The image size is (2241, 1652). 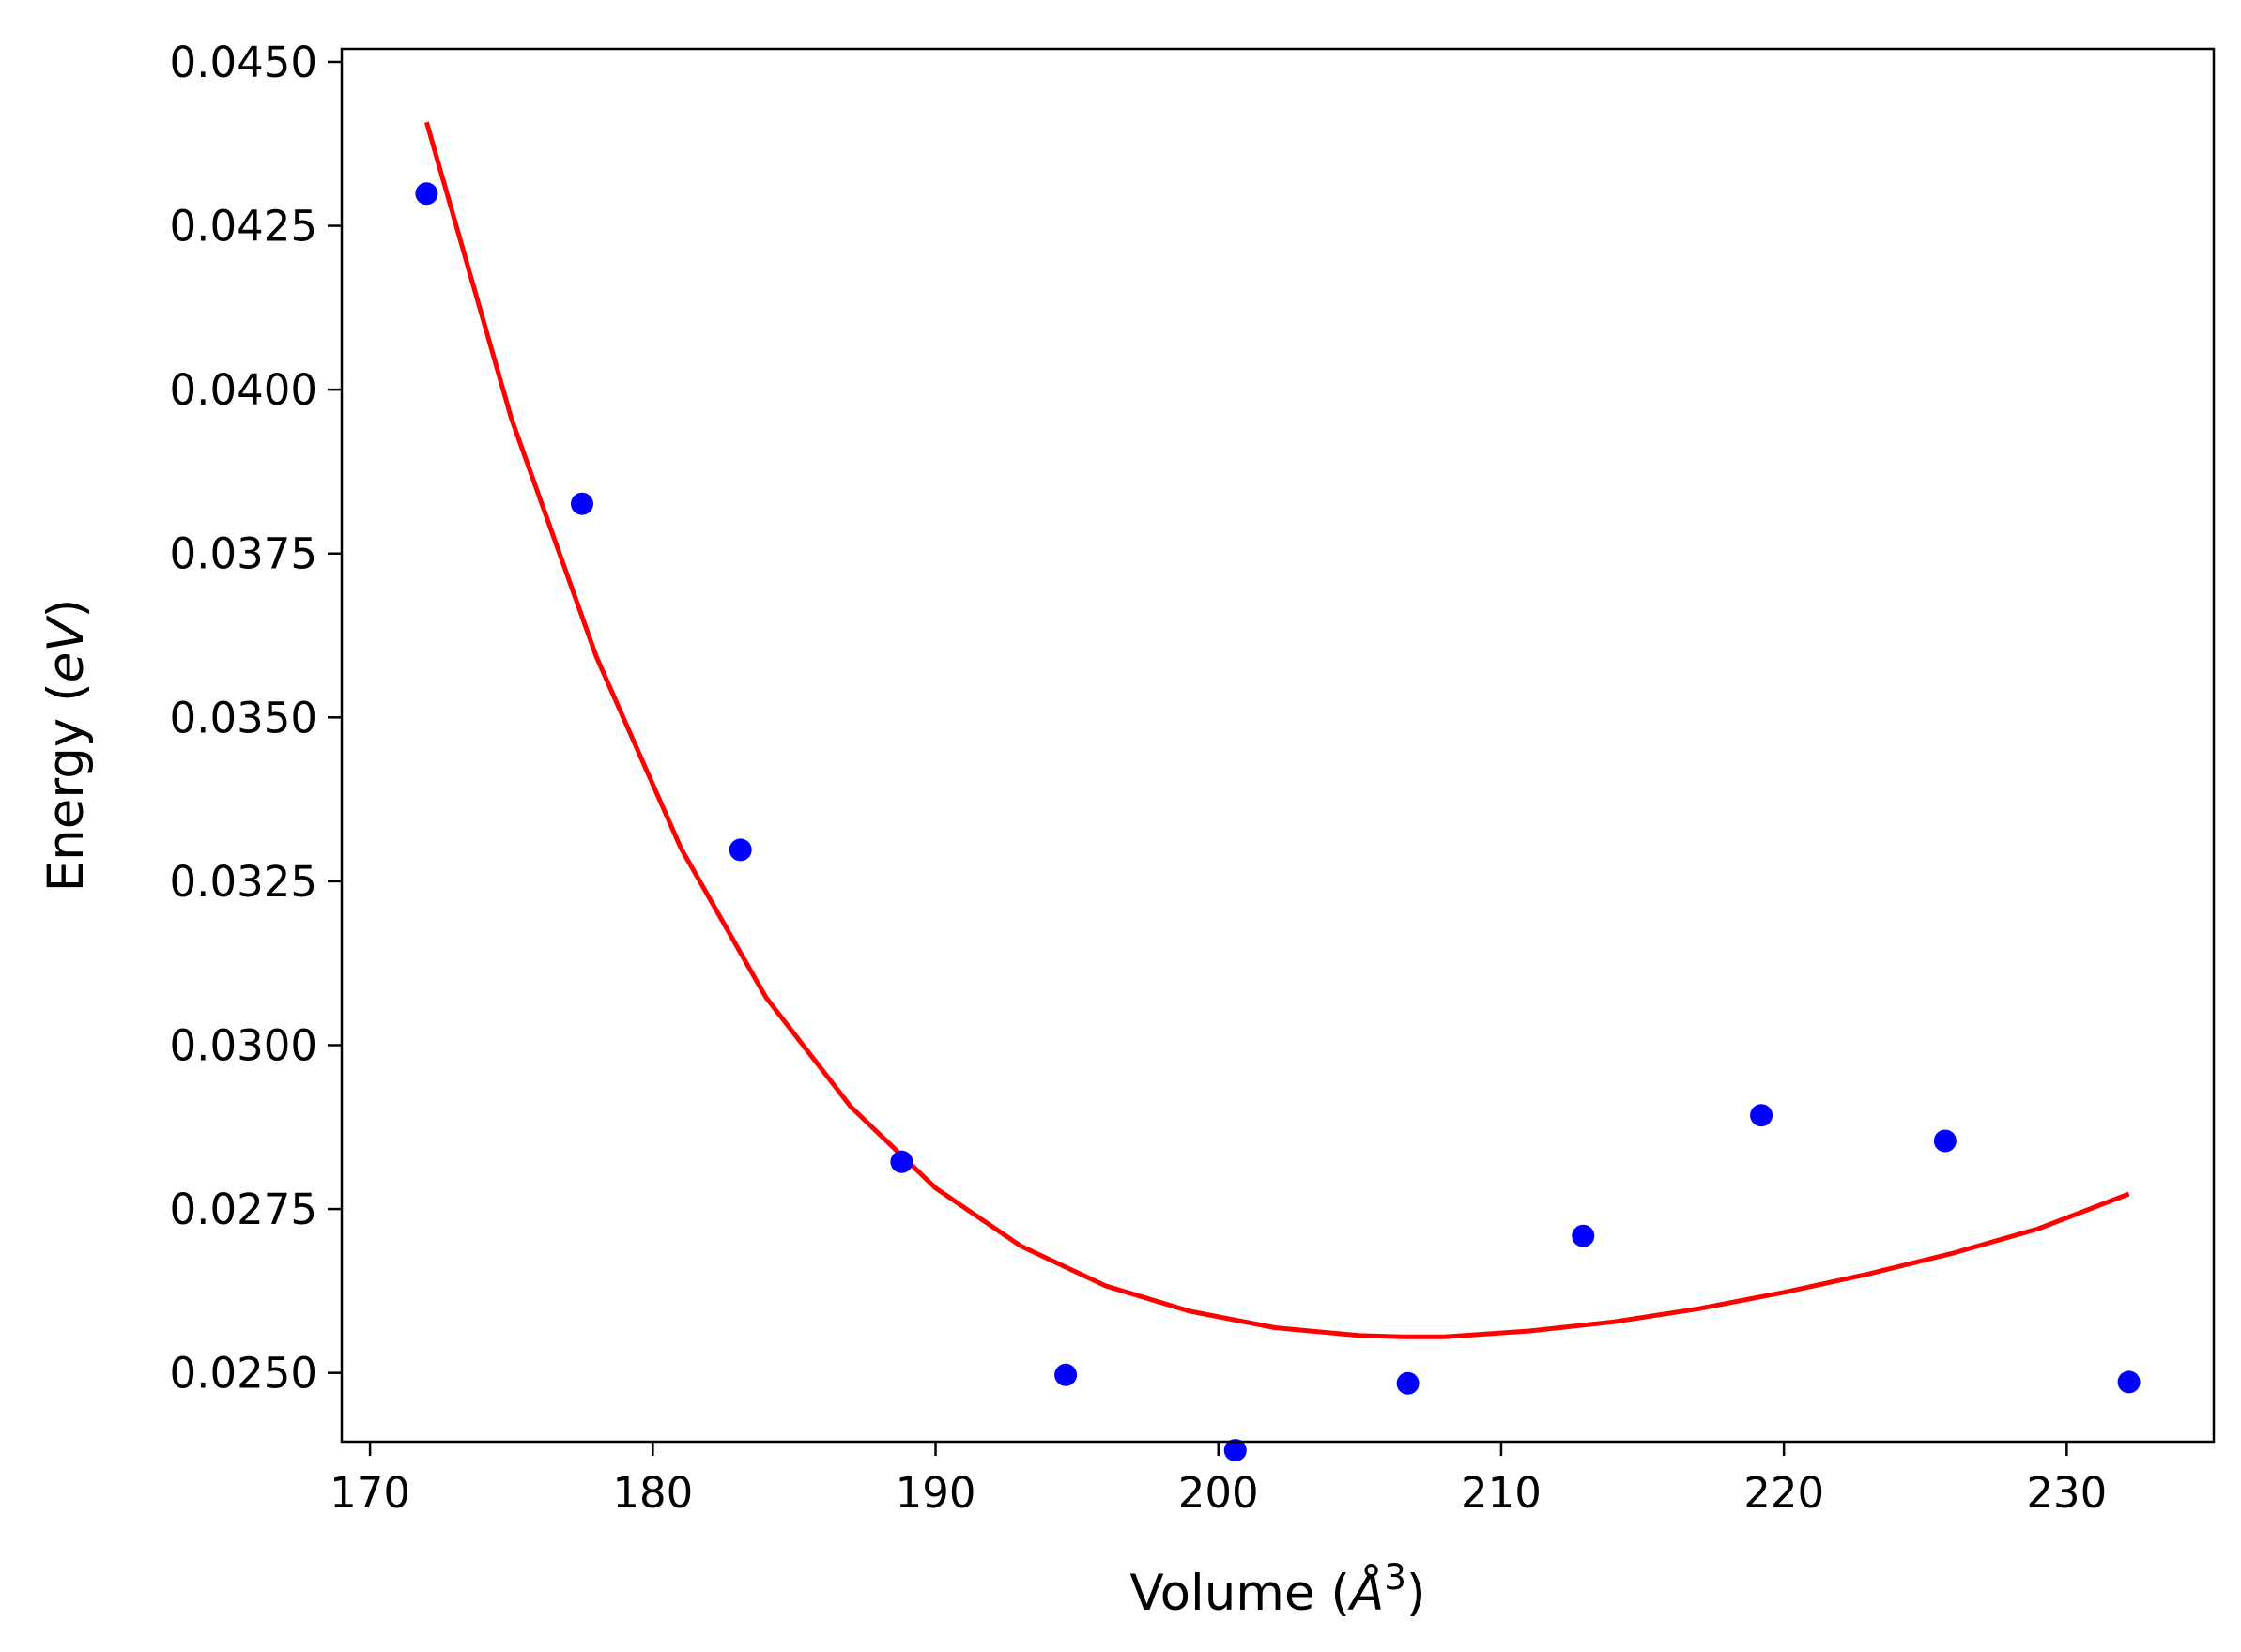 What do you see at coordinates (243, 227) in the screenshot?
I see `y-tick-label-0.0425: 0.0425` at bounding box center [243, 227].